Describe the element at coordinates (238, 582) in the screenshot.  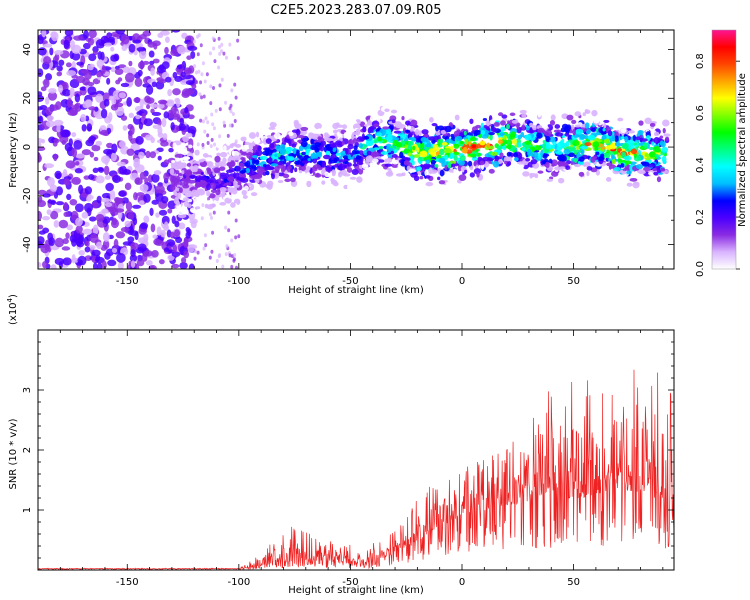
I see `snr-x-tick-label: -100` at that location.